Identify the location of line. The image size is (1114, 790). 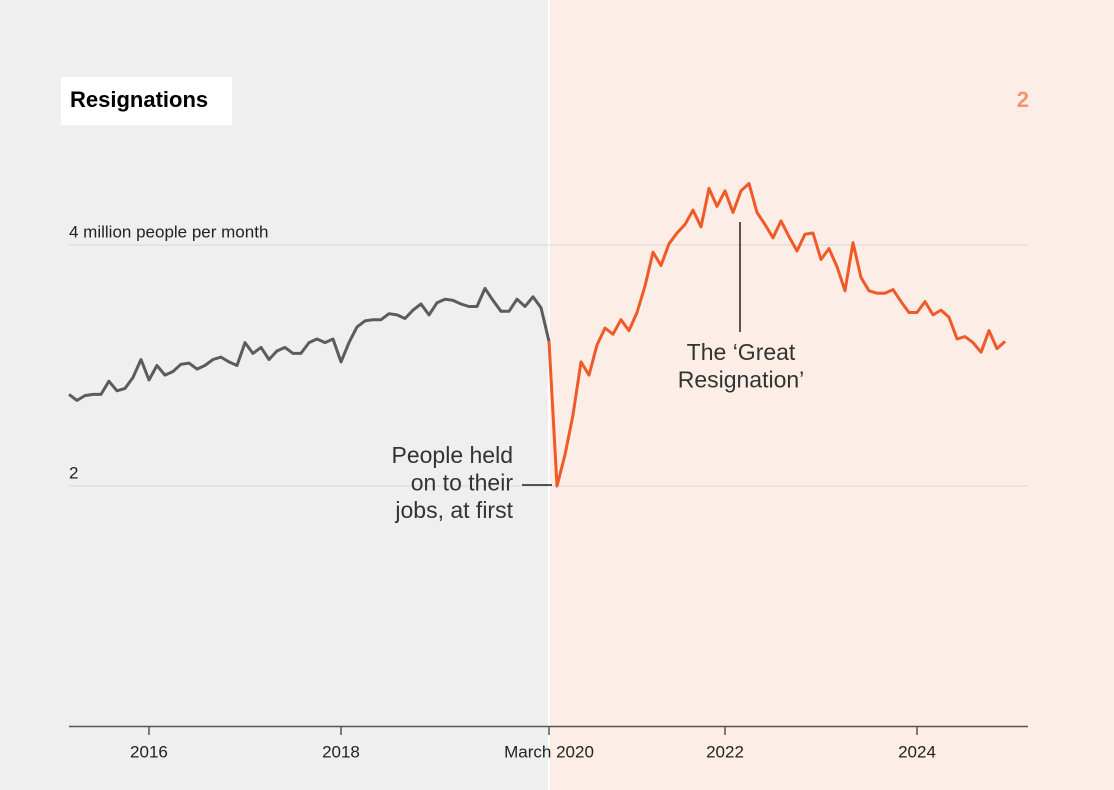
(309, 344).